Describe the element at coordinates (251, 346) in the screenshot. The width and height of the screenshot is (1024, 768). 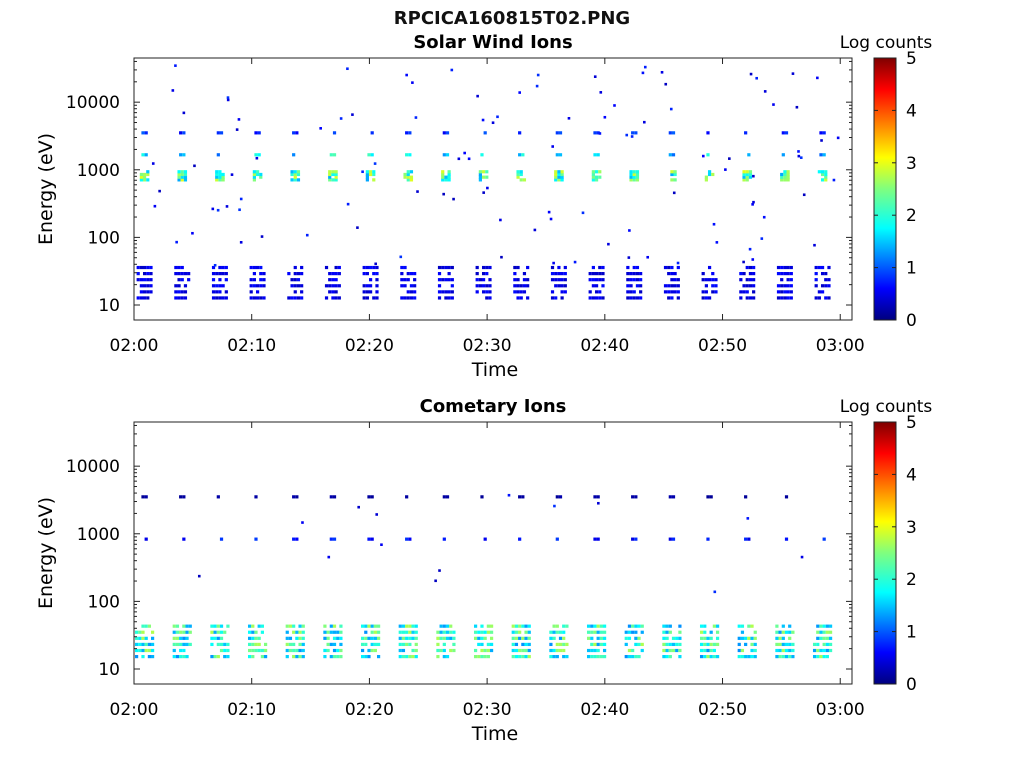
I see `x-tick-label: 02:10` at that location.